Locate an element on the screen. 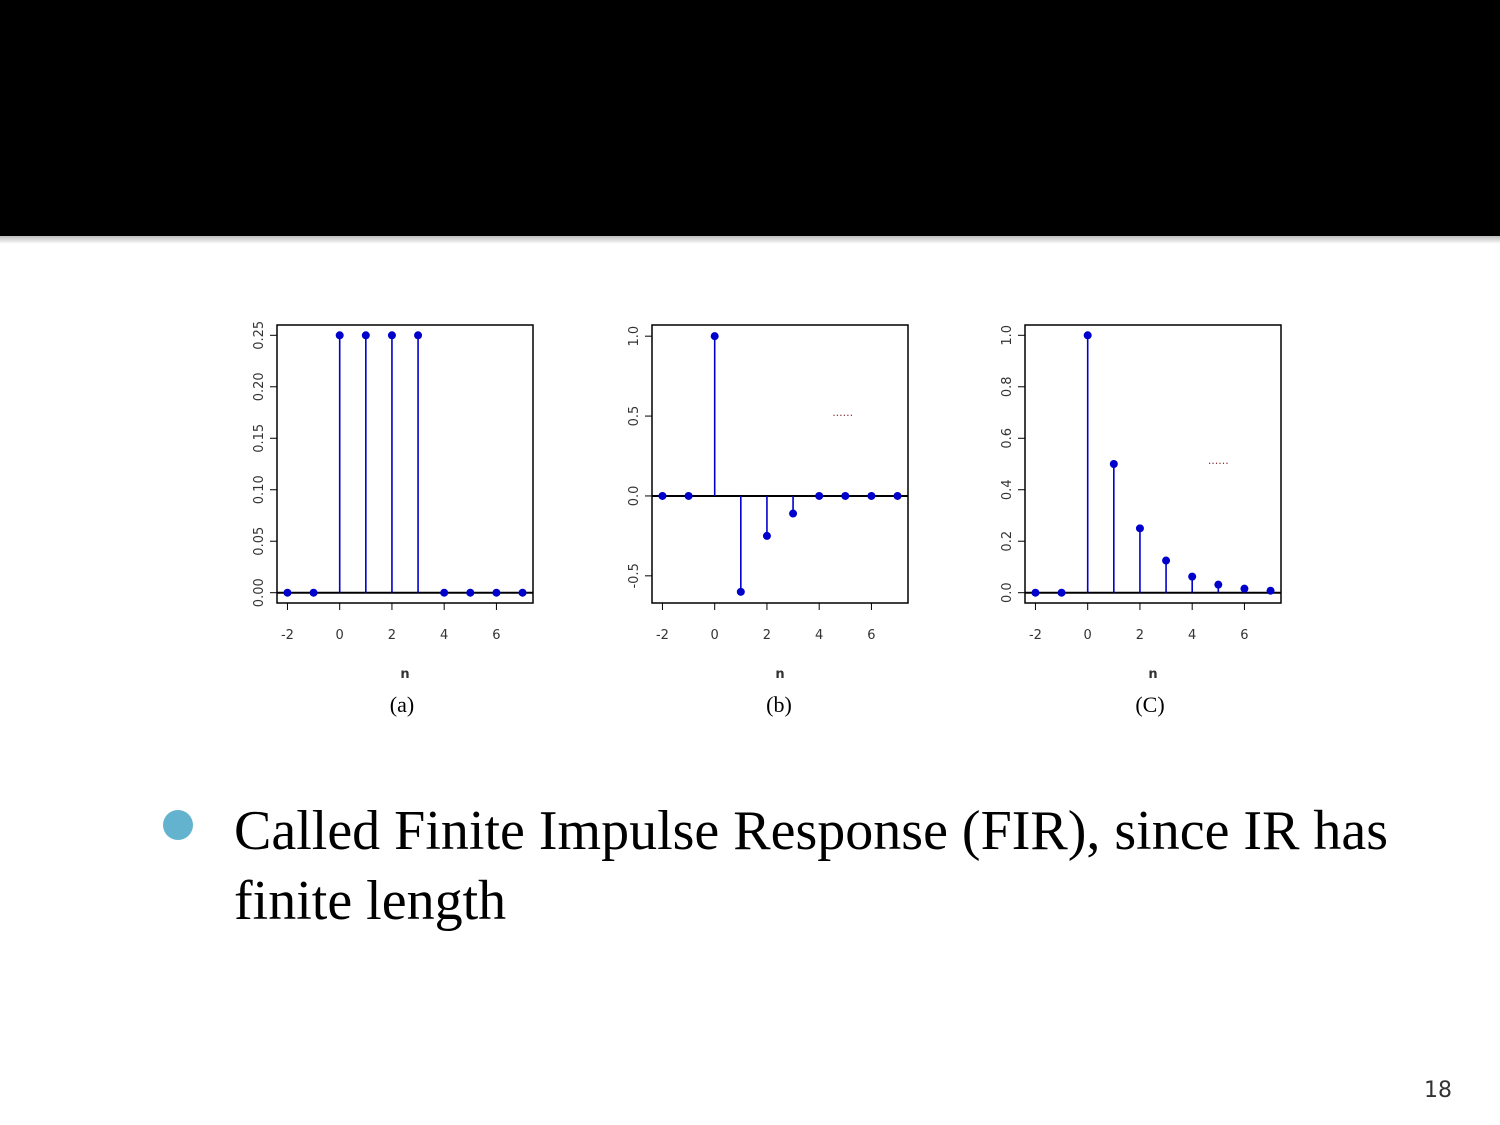  header-divider is located at coordinates (750, 240).